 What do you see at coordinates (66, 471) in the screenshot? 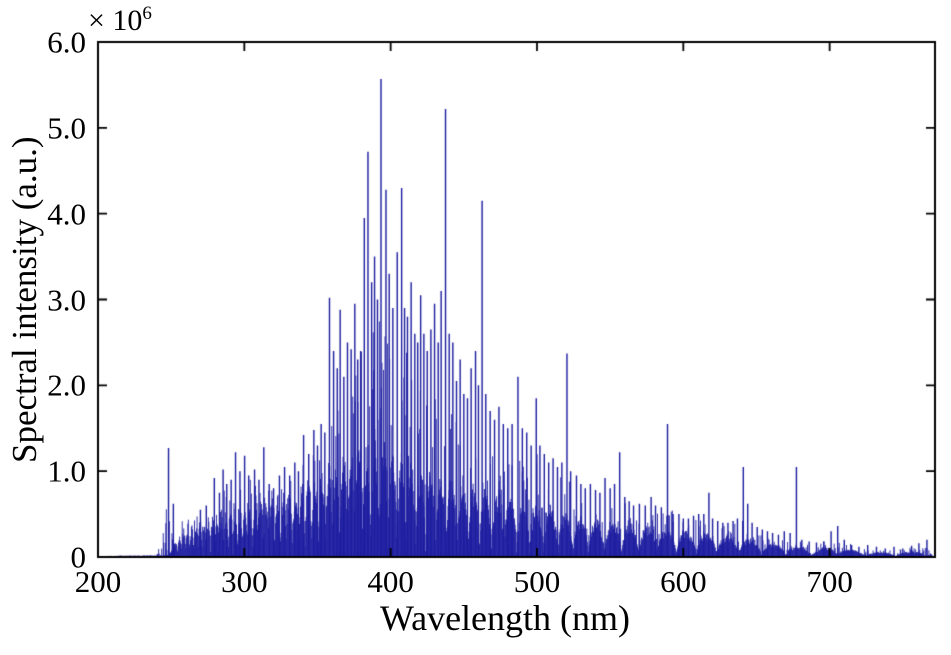
I see `y-tick-label: 1.0` at bounding box center [66, 471].